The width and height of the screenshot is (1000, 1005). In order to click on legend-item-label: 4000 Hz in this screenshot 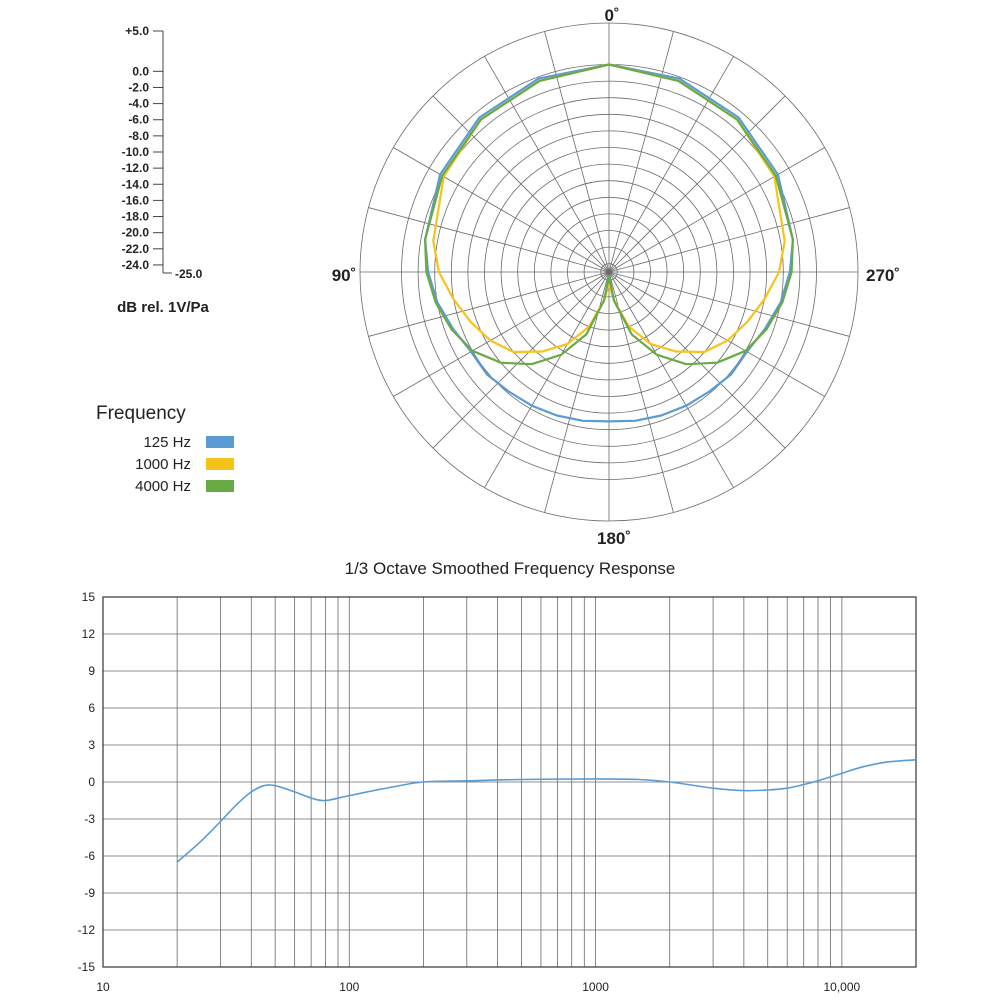, I will do `click(163, 486)`.